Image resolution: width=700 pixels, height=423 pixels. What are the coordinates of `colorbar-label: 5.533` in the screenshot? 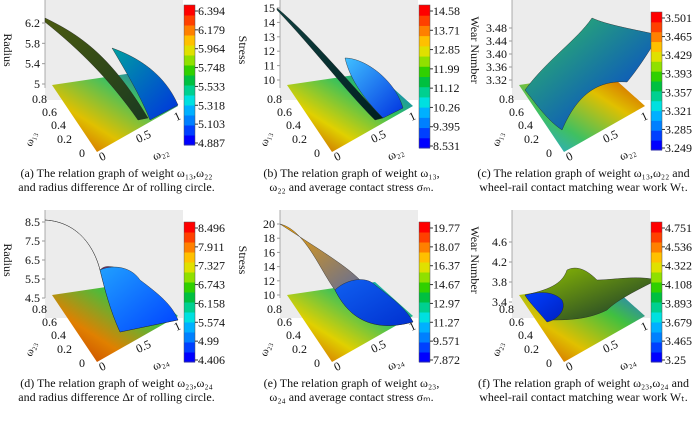 It's located at (211, 86).